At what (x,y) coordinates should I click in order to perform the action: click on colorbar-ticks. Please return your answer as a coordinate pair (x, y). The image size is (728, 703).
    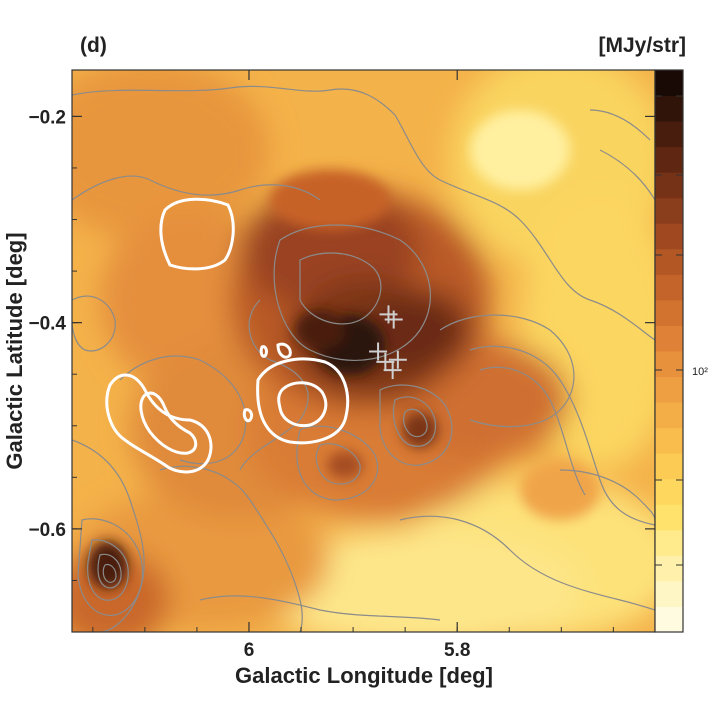
    Looking at the image, I should click on (669, 330).